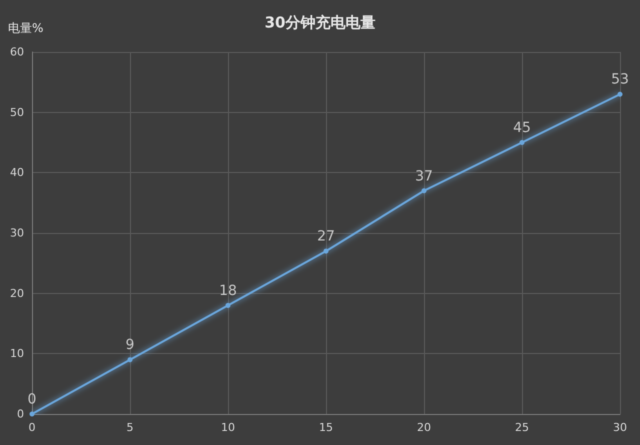  What do you see at coordinates (424, 427) in the screenshot?
I see `x-tick-label: 20` at bounding box center [424, 427].